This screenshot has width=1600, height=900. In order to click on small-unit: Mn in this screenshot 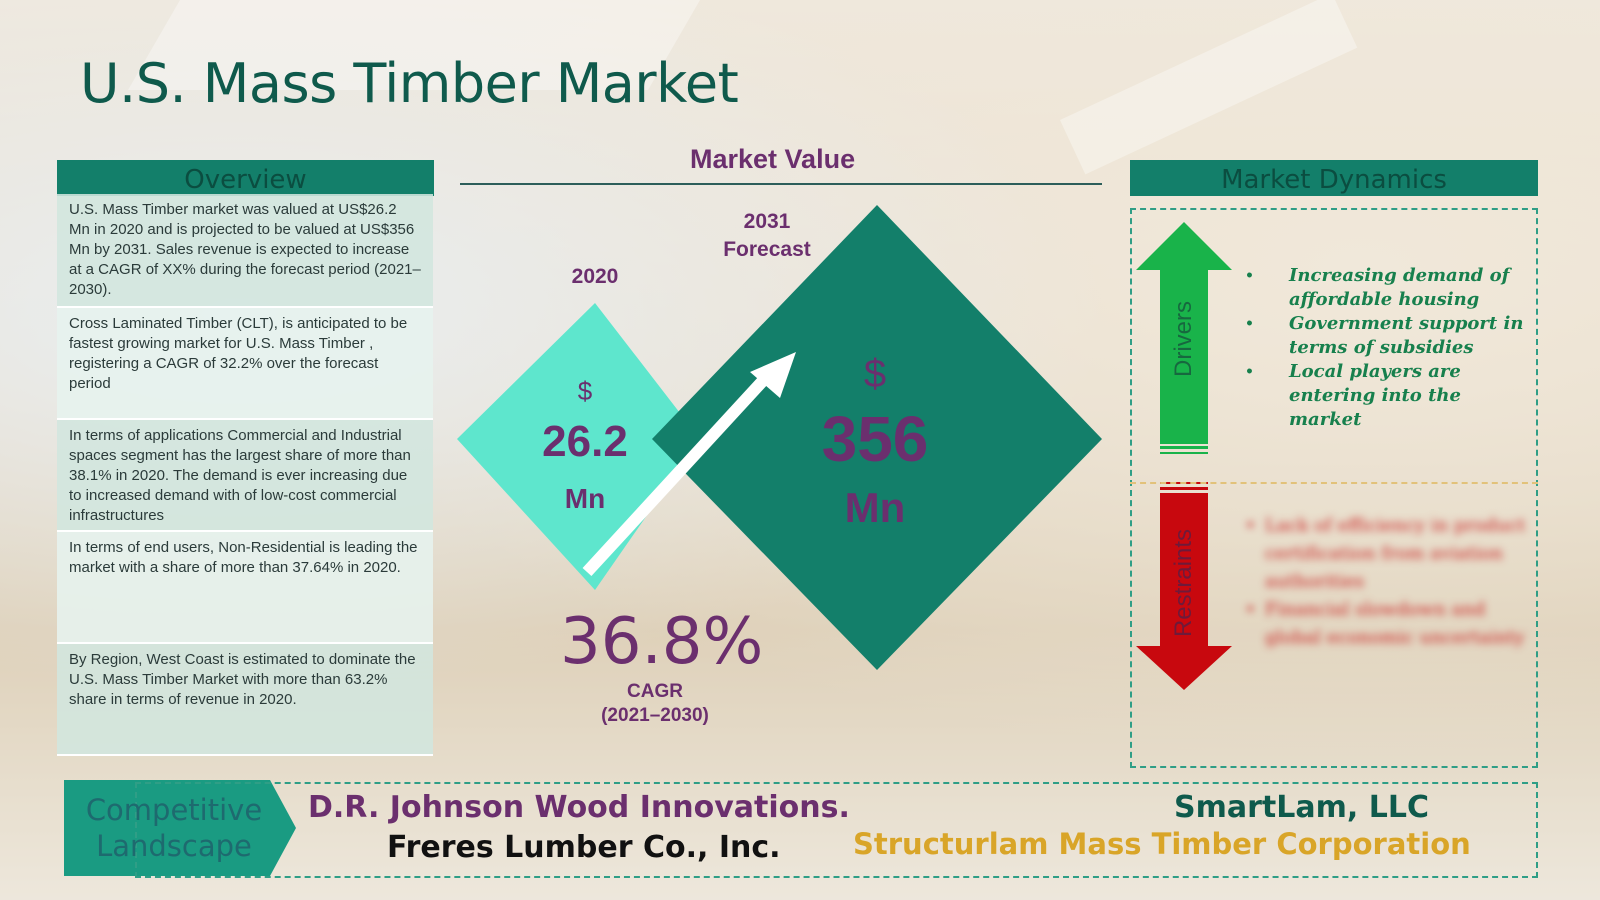, I will do `click(585, 498)`.